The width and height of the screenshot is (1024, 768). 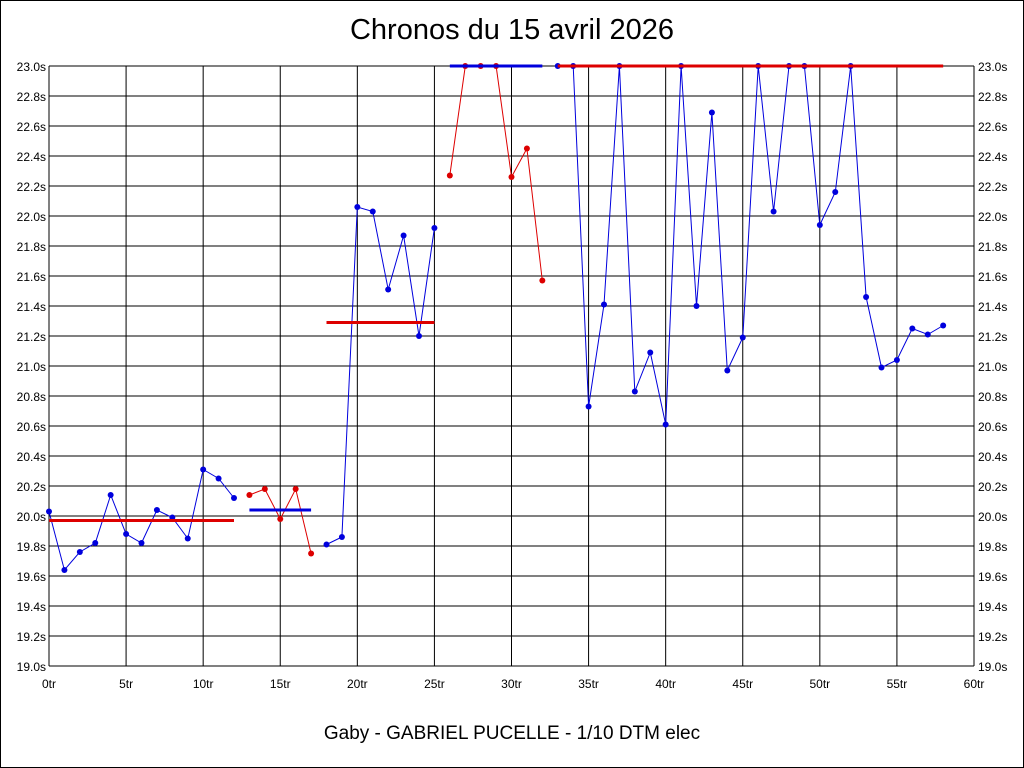 What do you see at coordinates (31, 457) in the screenshot?
I see `y-tick-label-left: 20.4s` at bounding box center [31, 457].